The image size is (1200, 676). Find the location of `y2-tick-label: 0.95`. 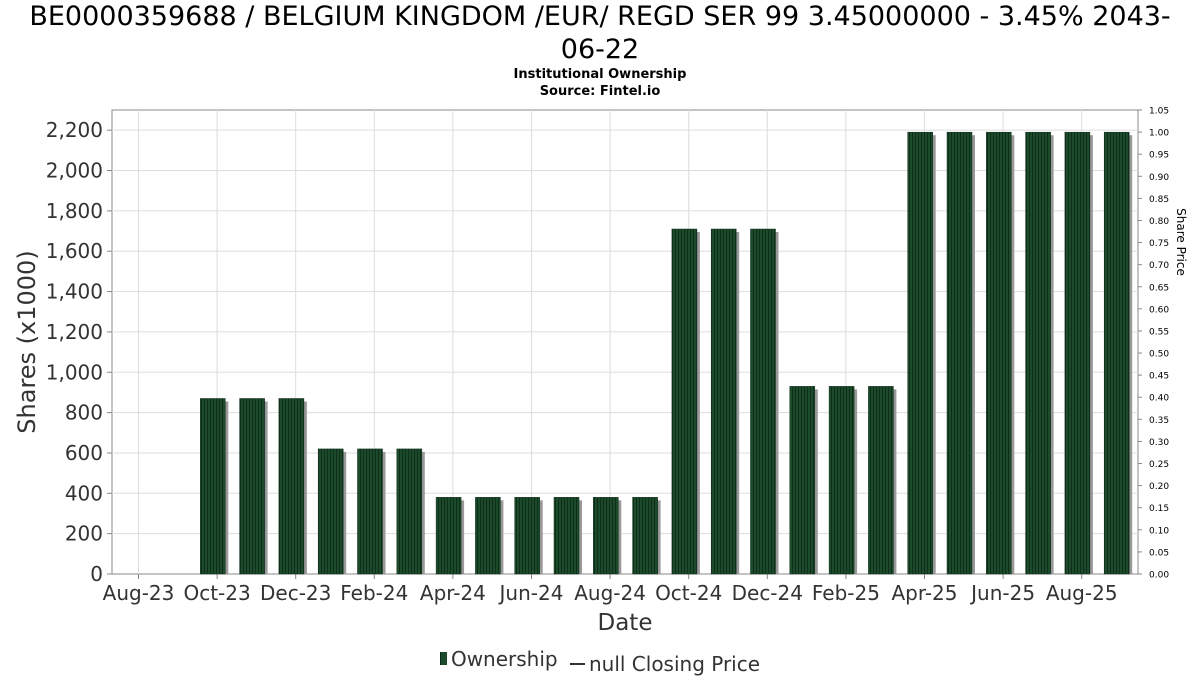

y2-tick-label: 0.95 is located at coordinates (1159, 156).